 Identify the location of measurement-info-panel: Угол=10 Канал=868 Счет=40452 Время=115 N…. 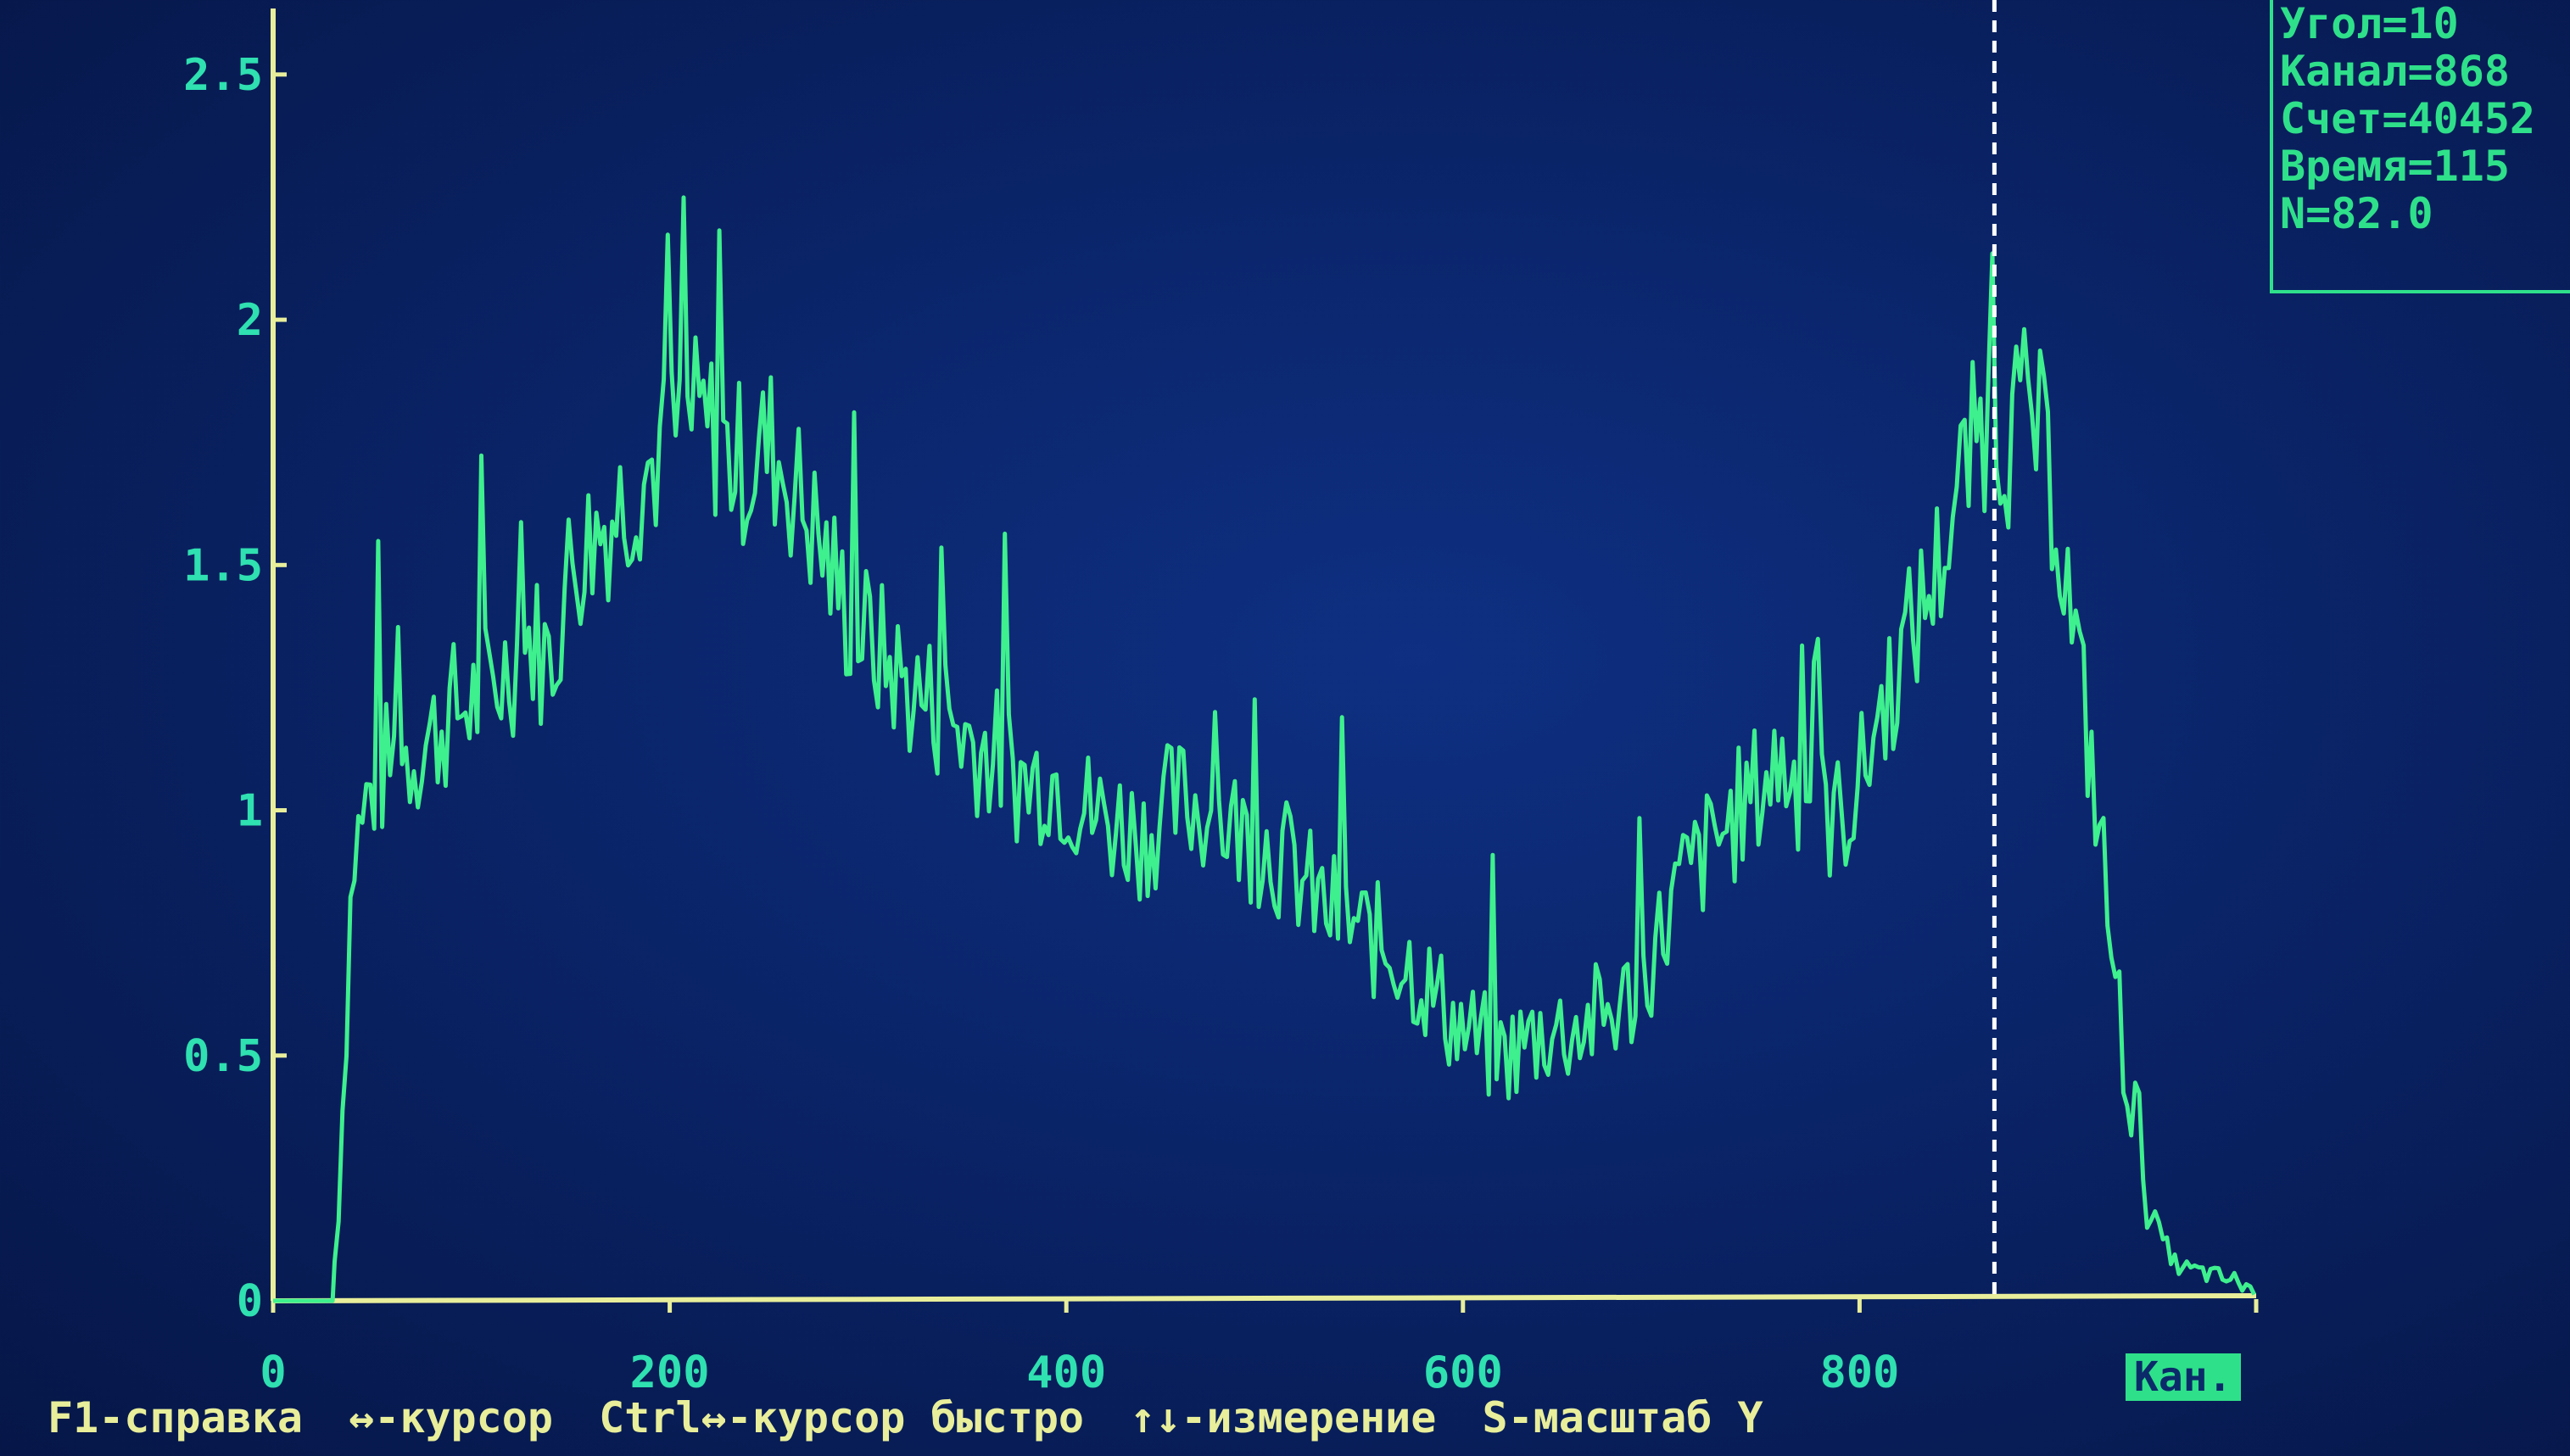
(2420, 146).